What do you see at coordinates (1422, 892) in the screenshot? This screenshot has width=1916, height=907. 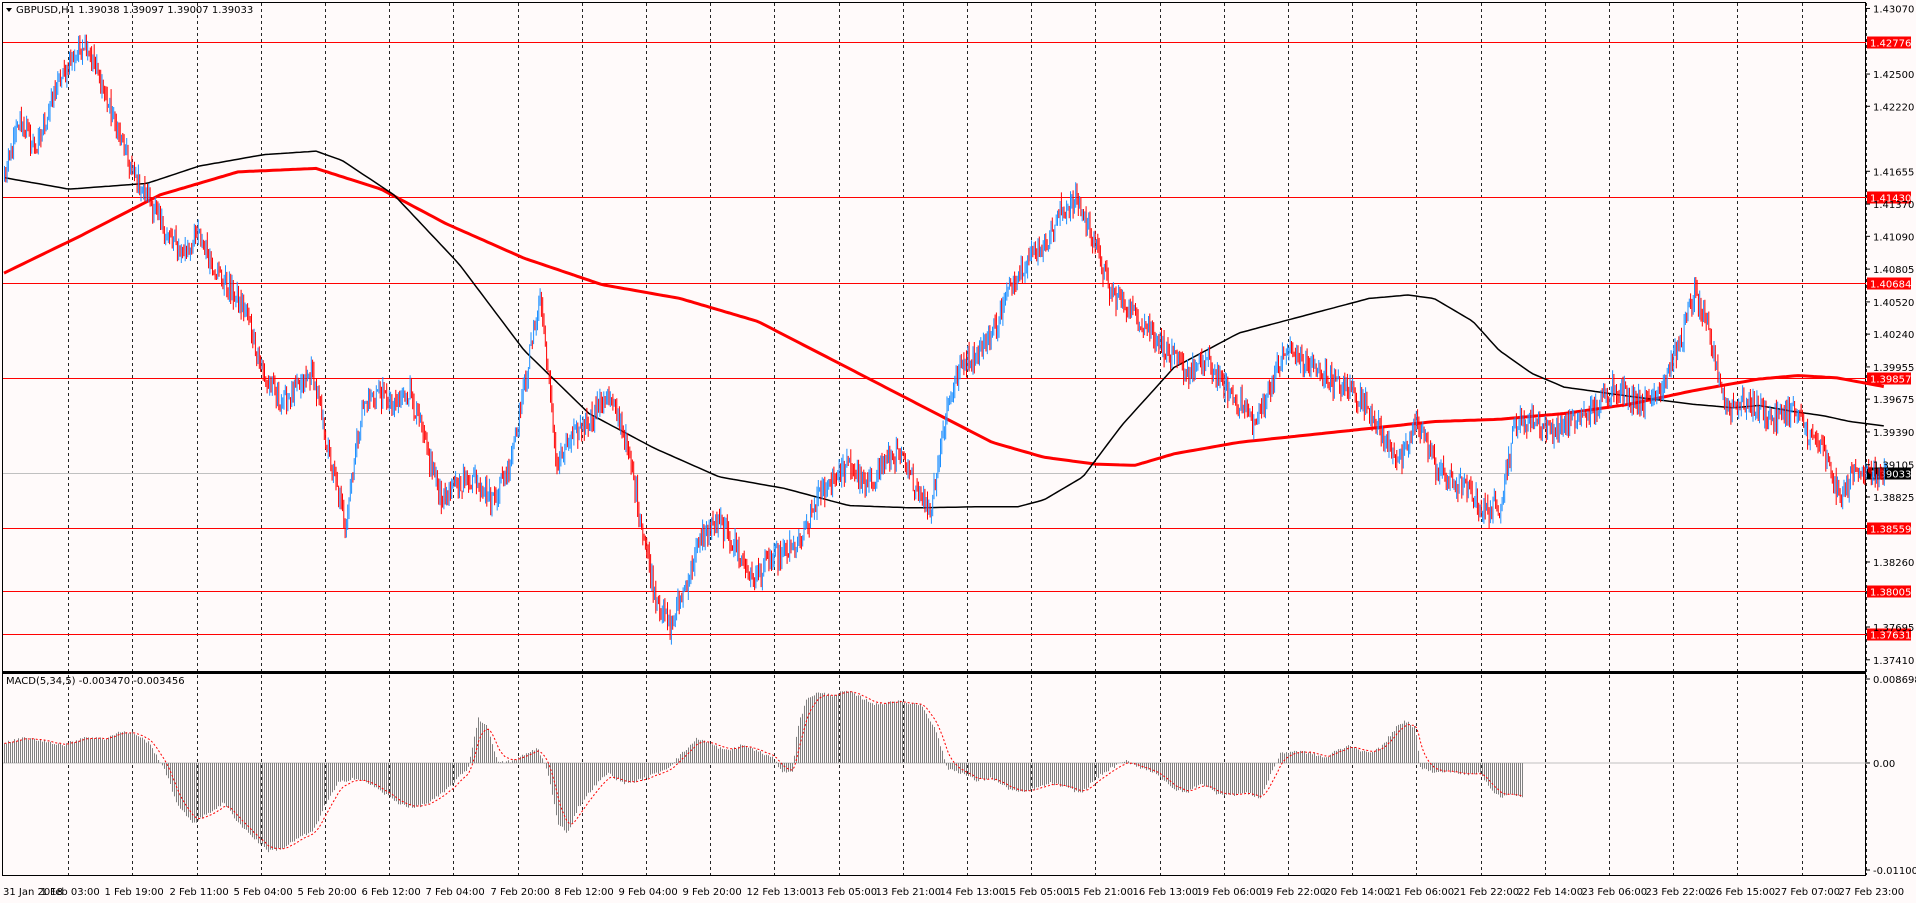 I see `x-tick-label: 21 Feb 06:00` at bounding box center [1422, 892].